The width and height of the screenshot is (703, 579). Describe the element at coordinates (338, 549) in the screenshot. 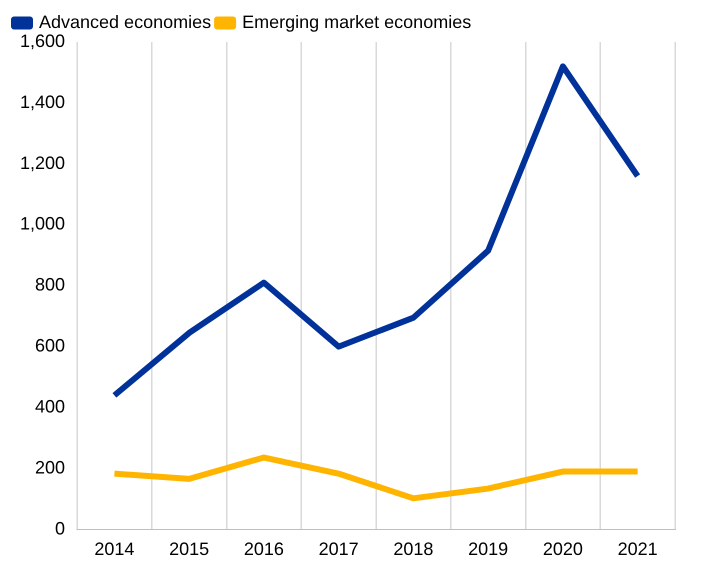

I see `x-tick-label: 2017` at that location.